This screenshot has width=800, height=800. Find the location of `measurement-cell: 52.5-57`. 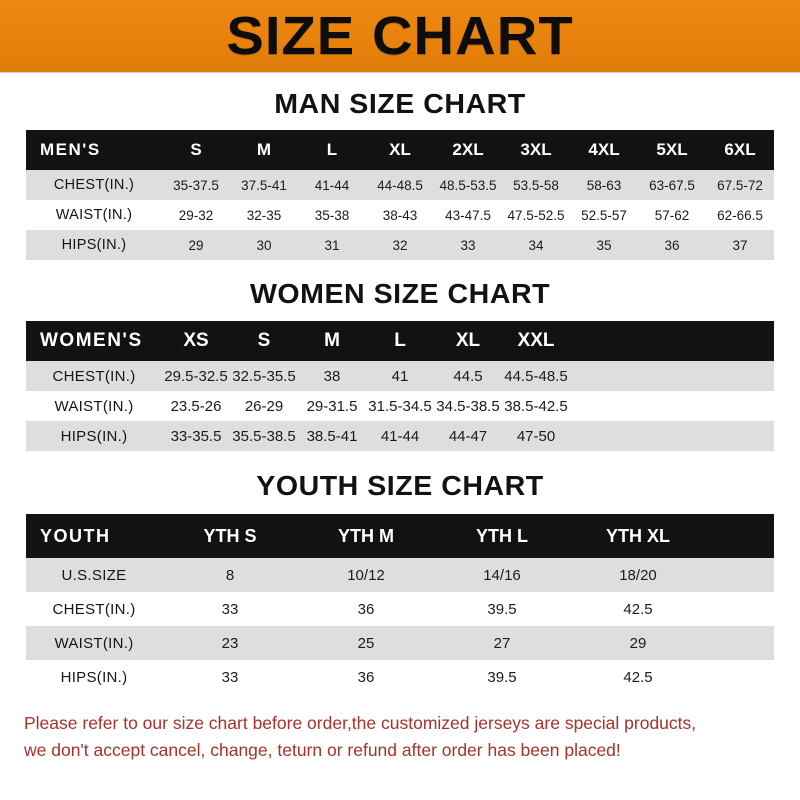

measurement-cell: 52.5-57 is located at coordinates (604, 215).